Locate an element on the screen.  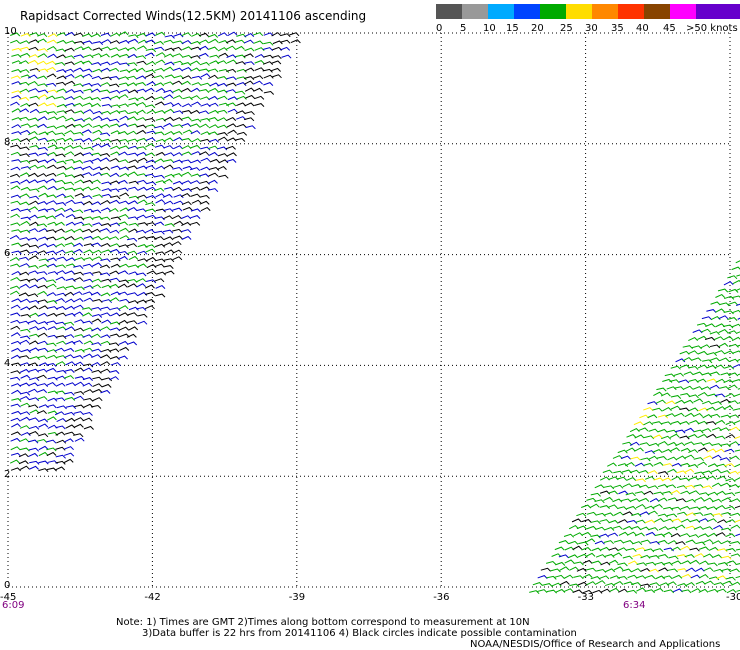
x-tick-label: -33 is located at coordinates (585, 597).